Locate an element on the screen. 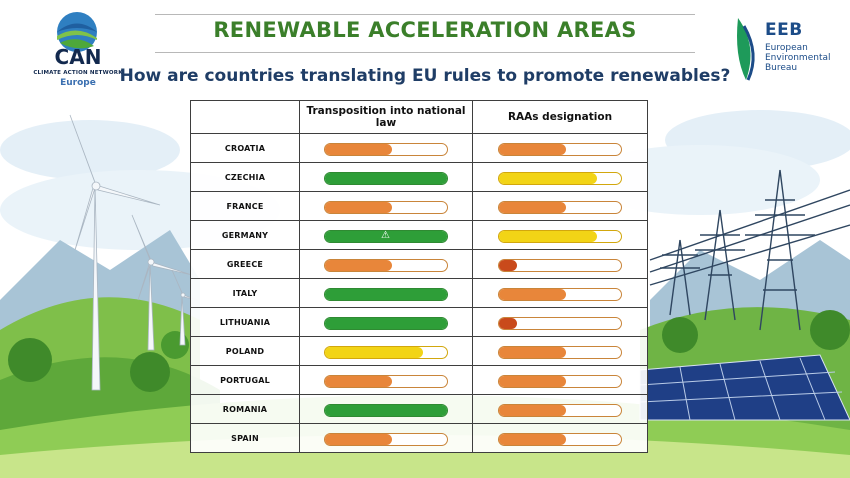 Image resolution: width=850 pixels, height=478 pixels. transposition-status-bar: ⚠ is located at coordinates (386, 236).